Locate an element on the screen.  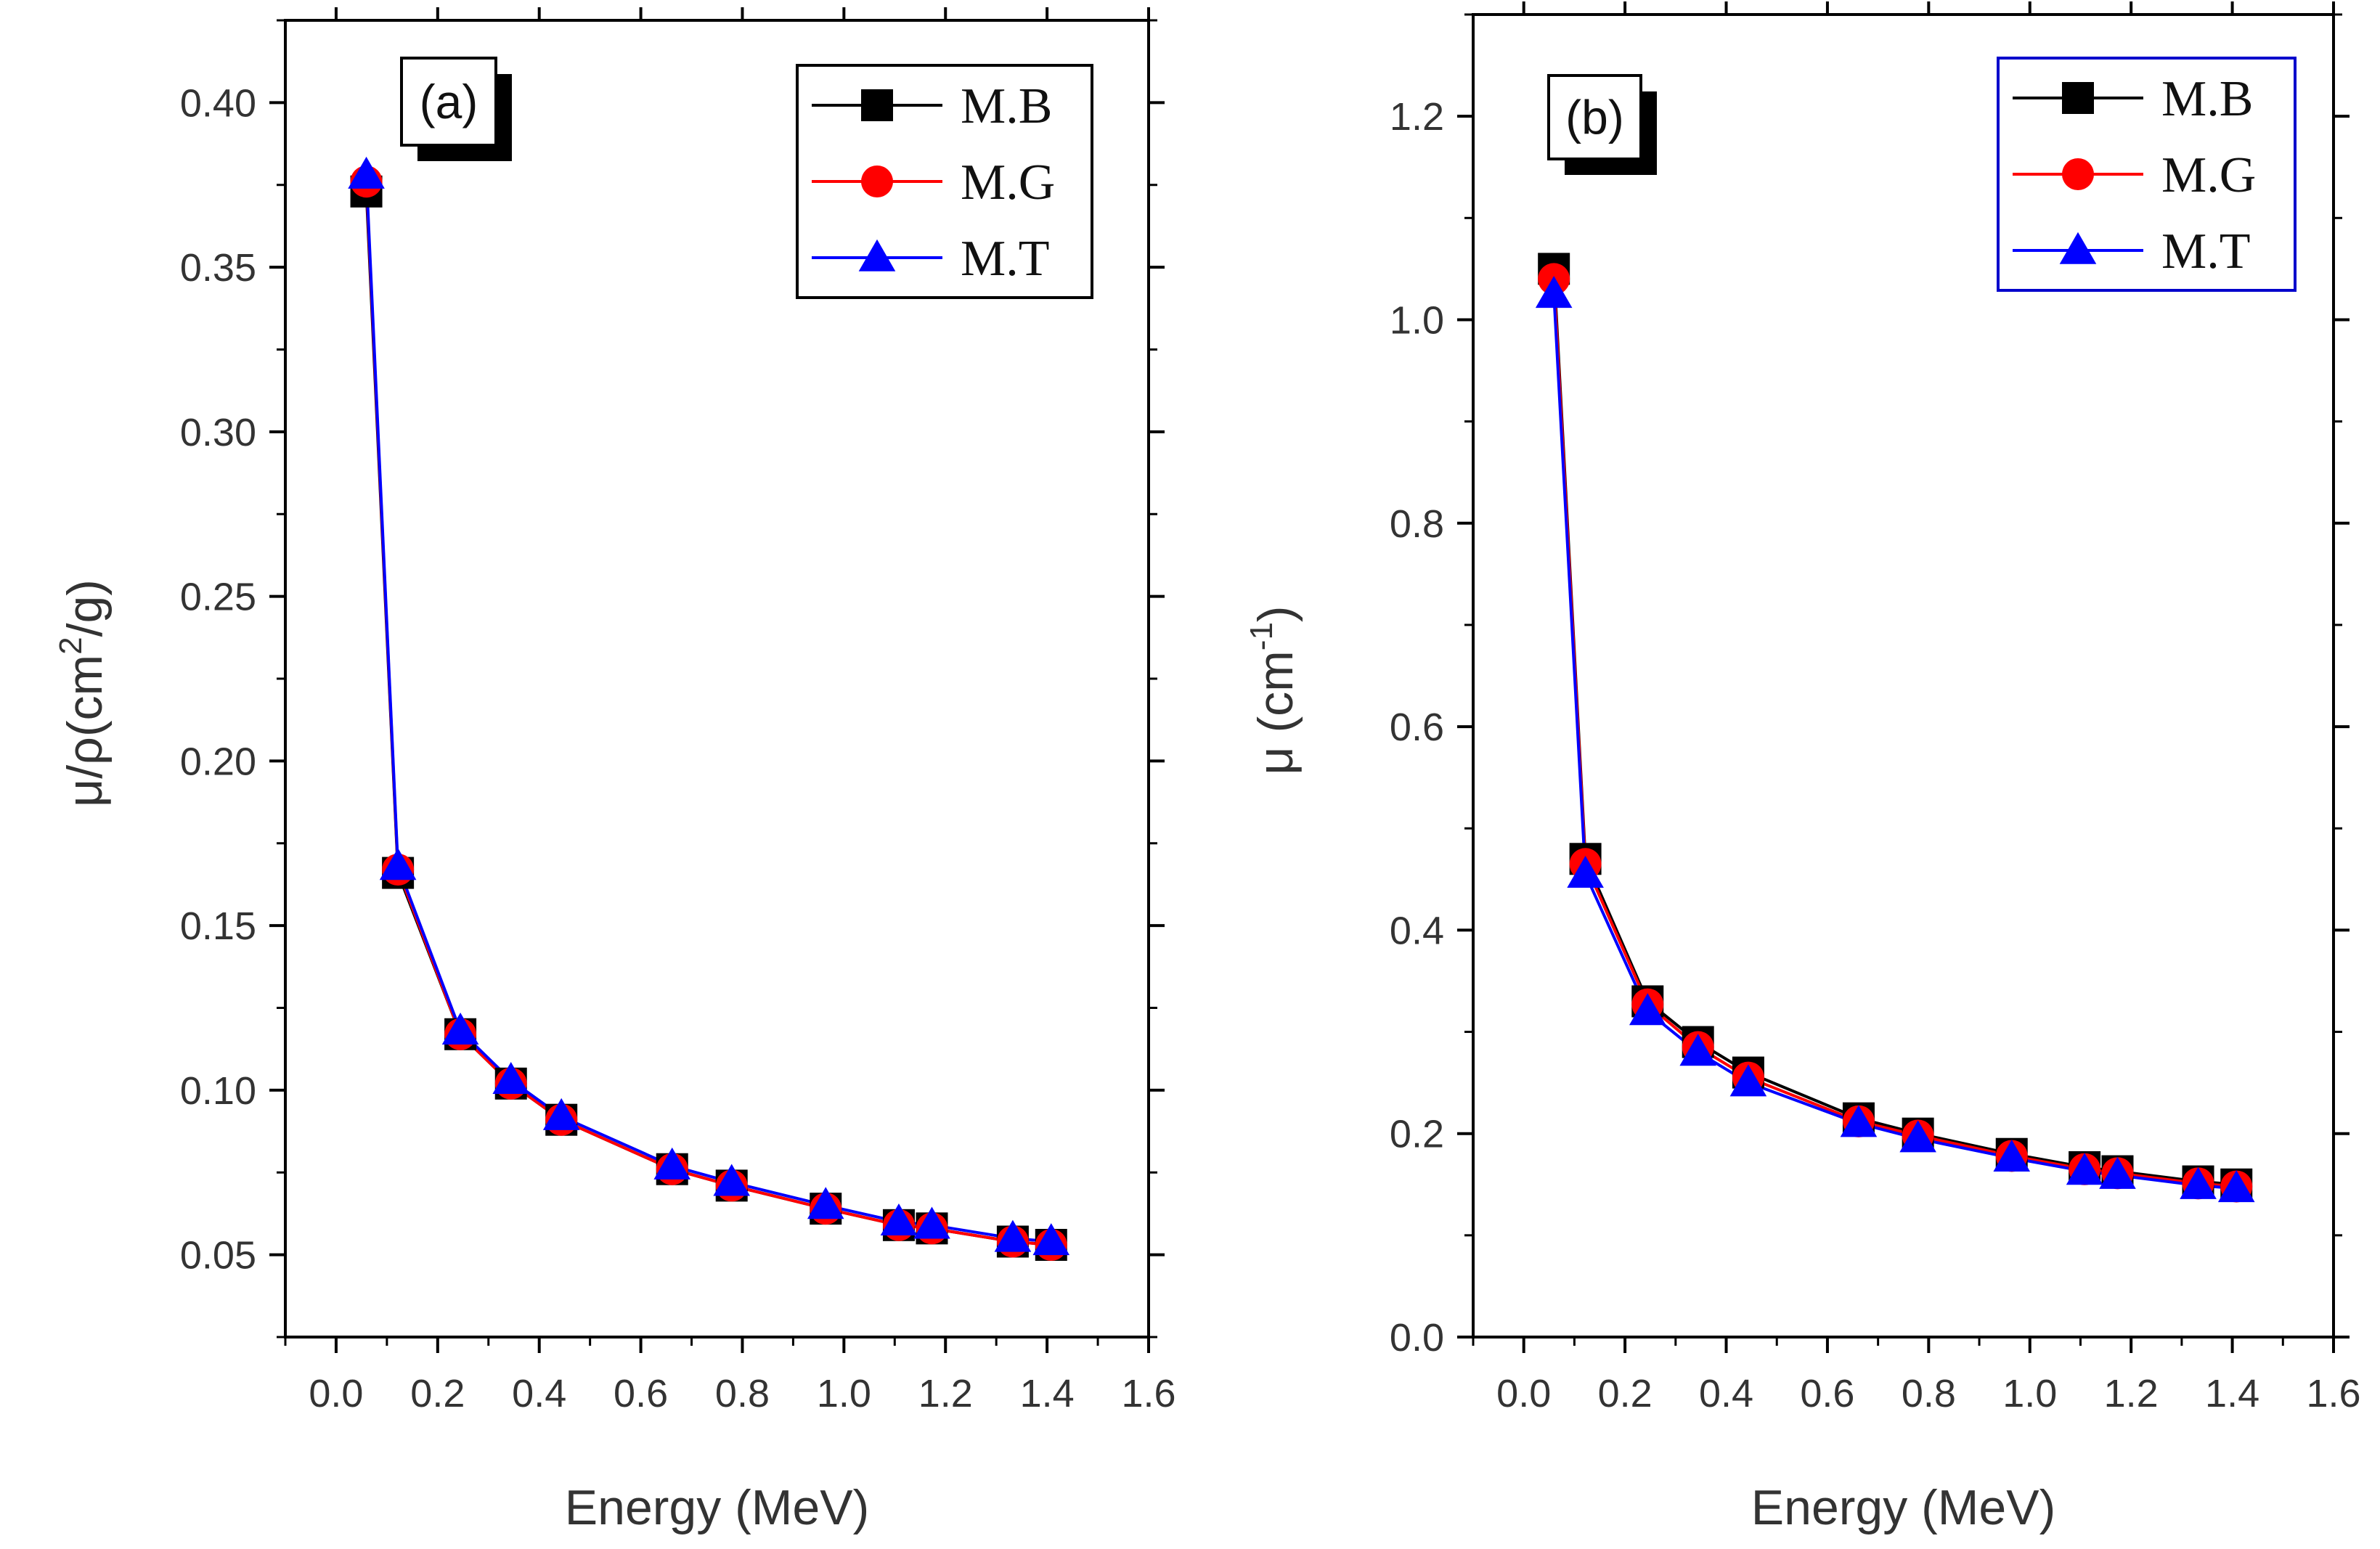
y-tick-label: 0.4 is located at coordinates (1417, 930).